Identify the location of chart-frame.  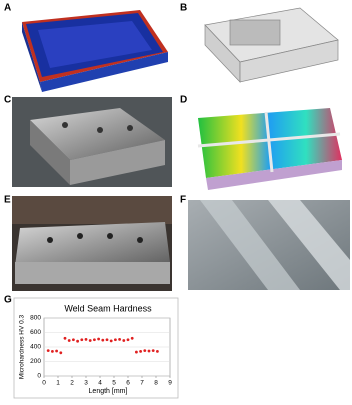
(96, 348).